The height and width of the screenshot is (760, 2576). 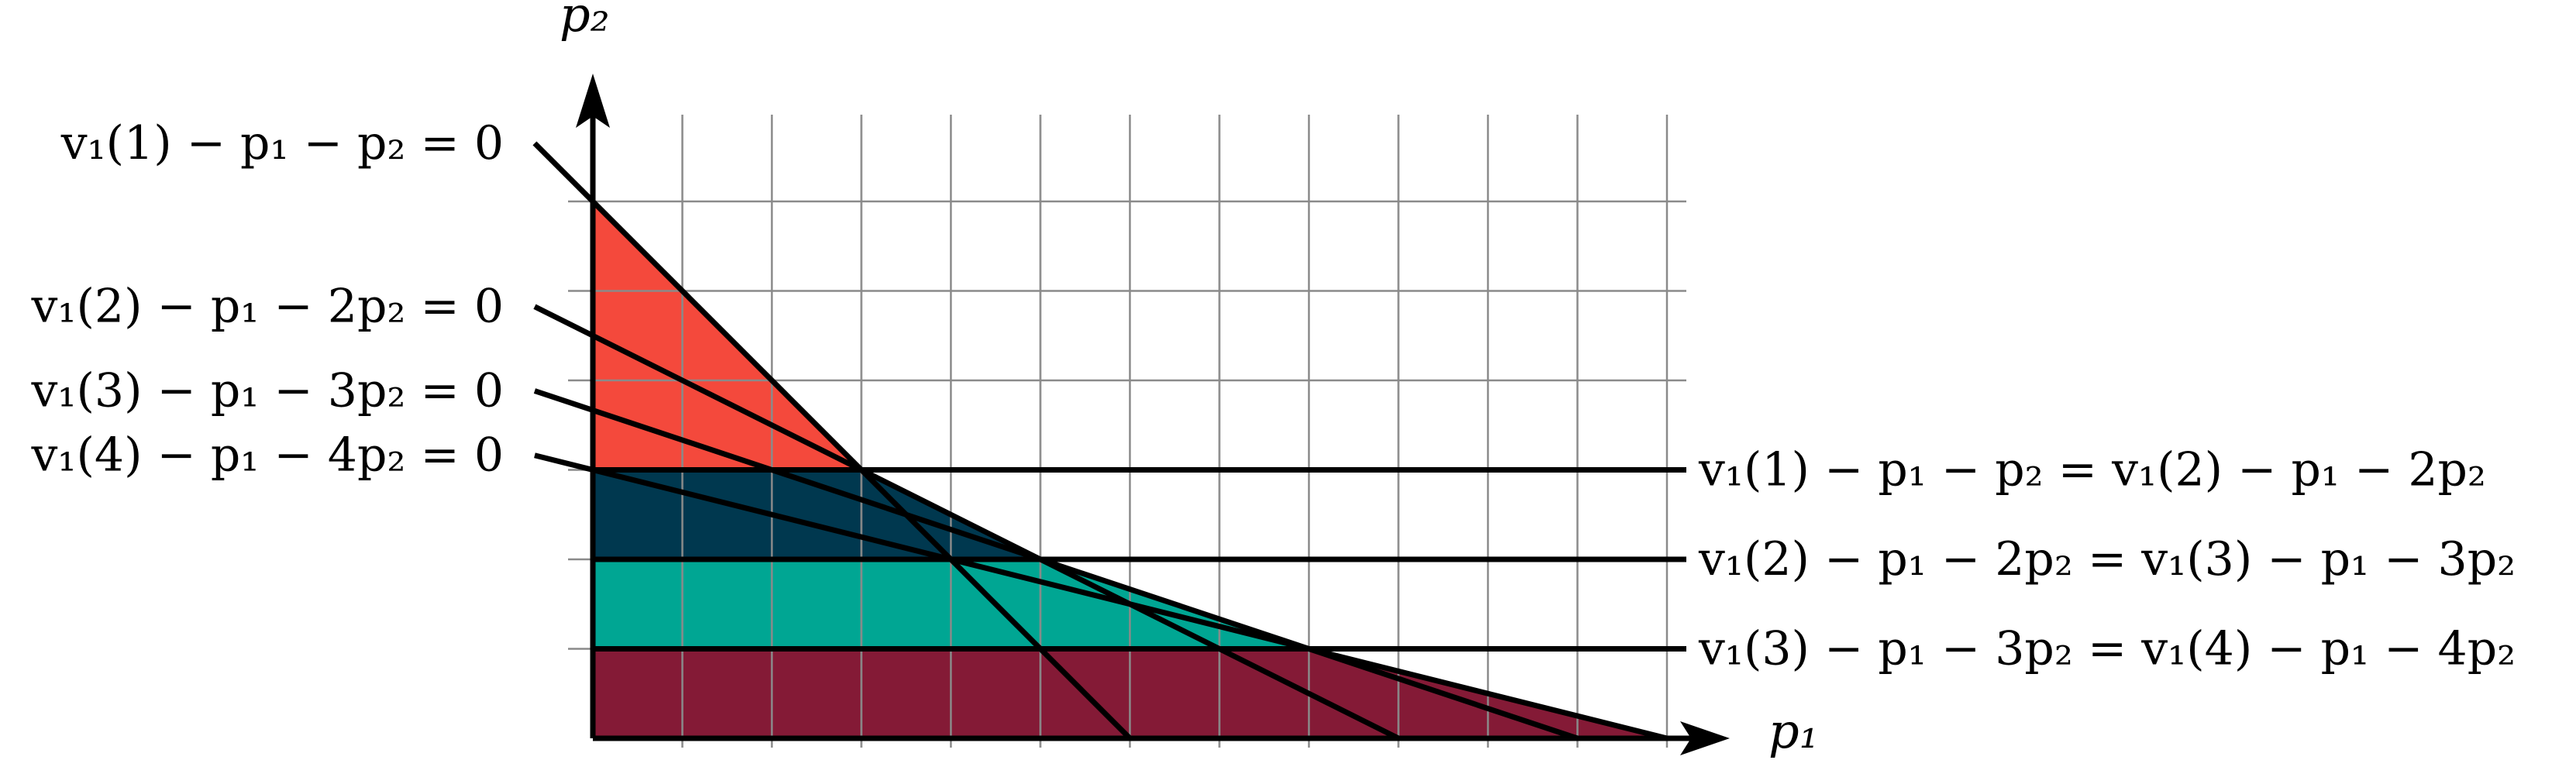 I want to click on threshold-3-4-label: v₁(3) − p₁ − 3p₂ = v₁(4) − p₁ − 4p₂, so click(x=2107, y=649).